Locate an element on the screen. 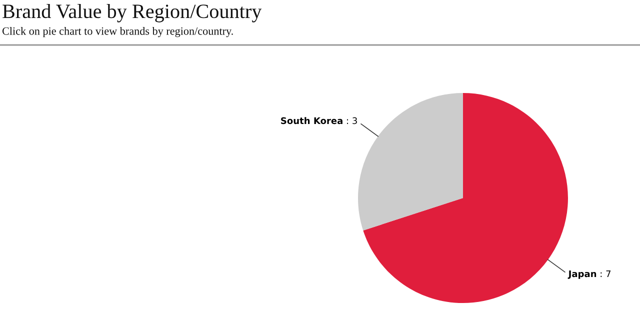 The height and width of the screenshot is (321, 640). slice-label: South Korea is located at coordinates (311, 120).